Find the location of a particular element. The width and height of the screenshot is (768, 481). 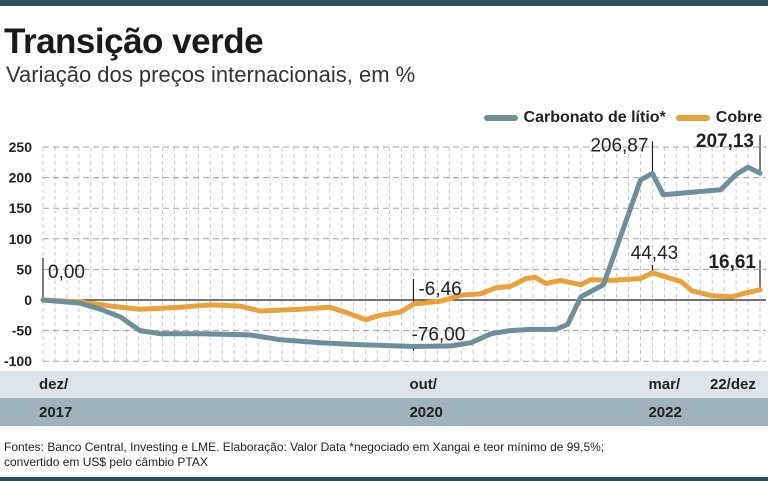

y-tick-label: 250 is located at coordinates (21, 147).